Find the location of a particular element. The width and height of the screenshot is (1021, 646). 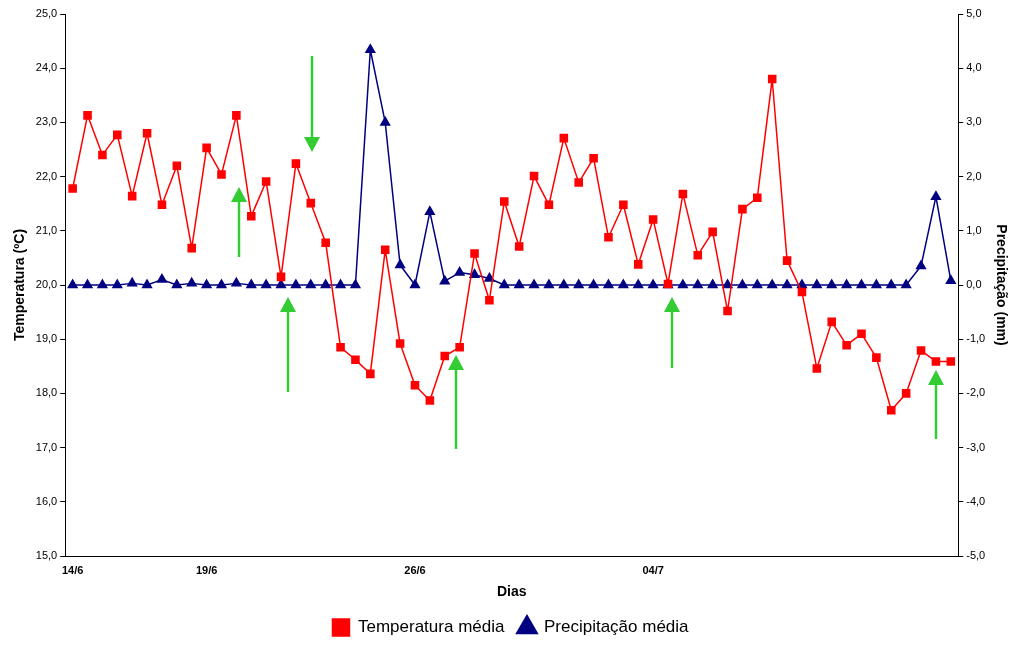

x-tick-label: 19/6 is located at coordinates (206, 569).